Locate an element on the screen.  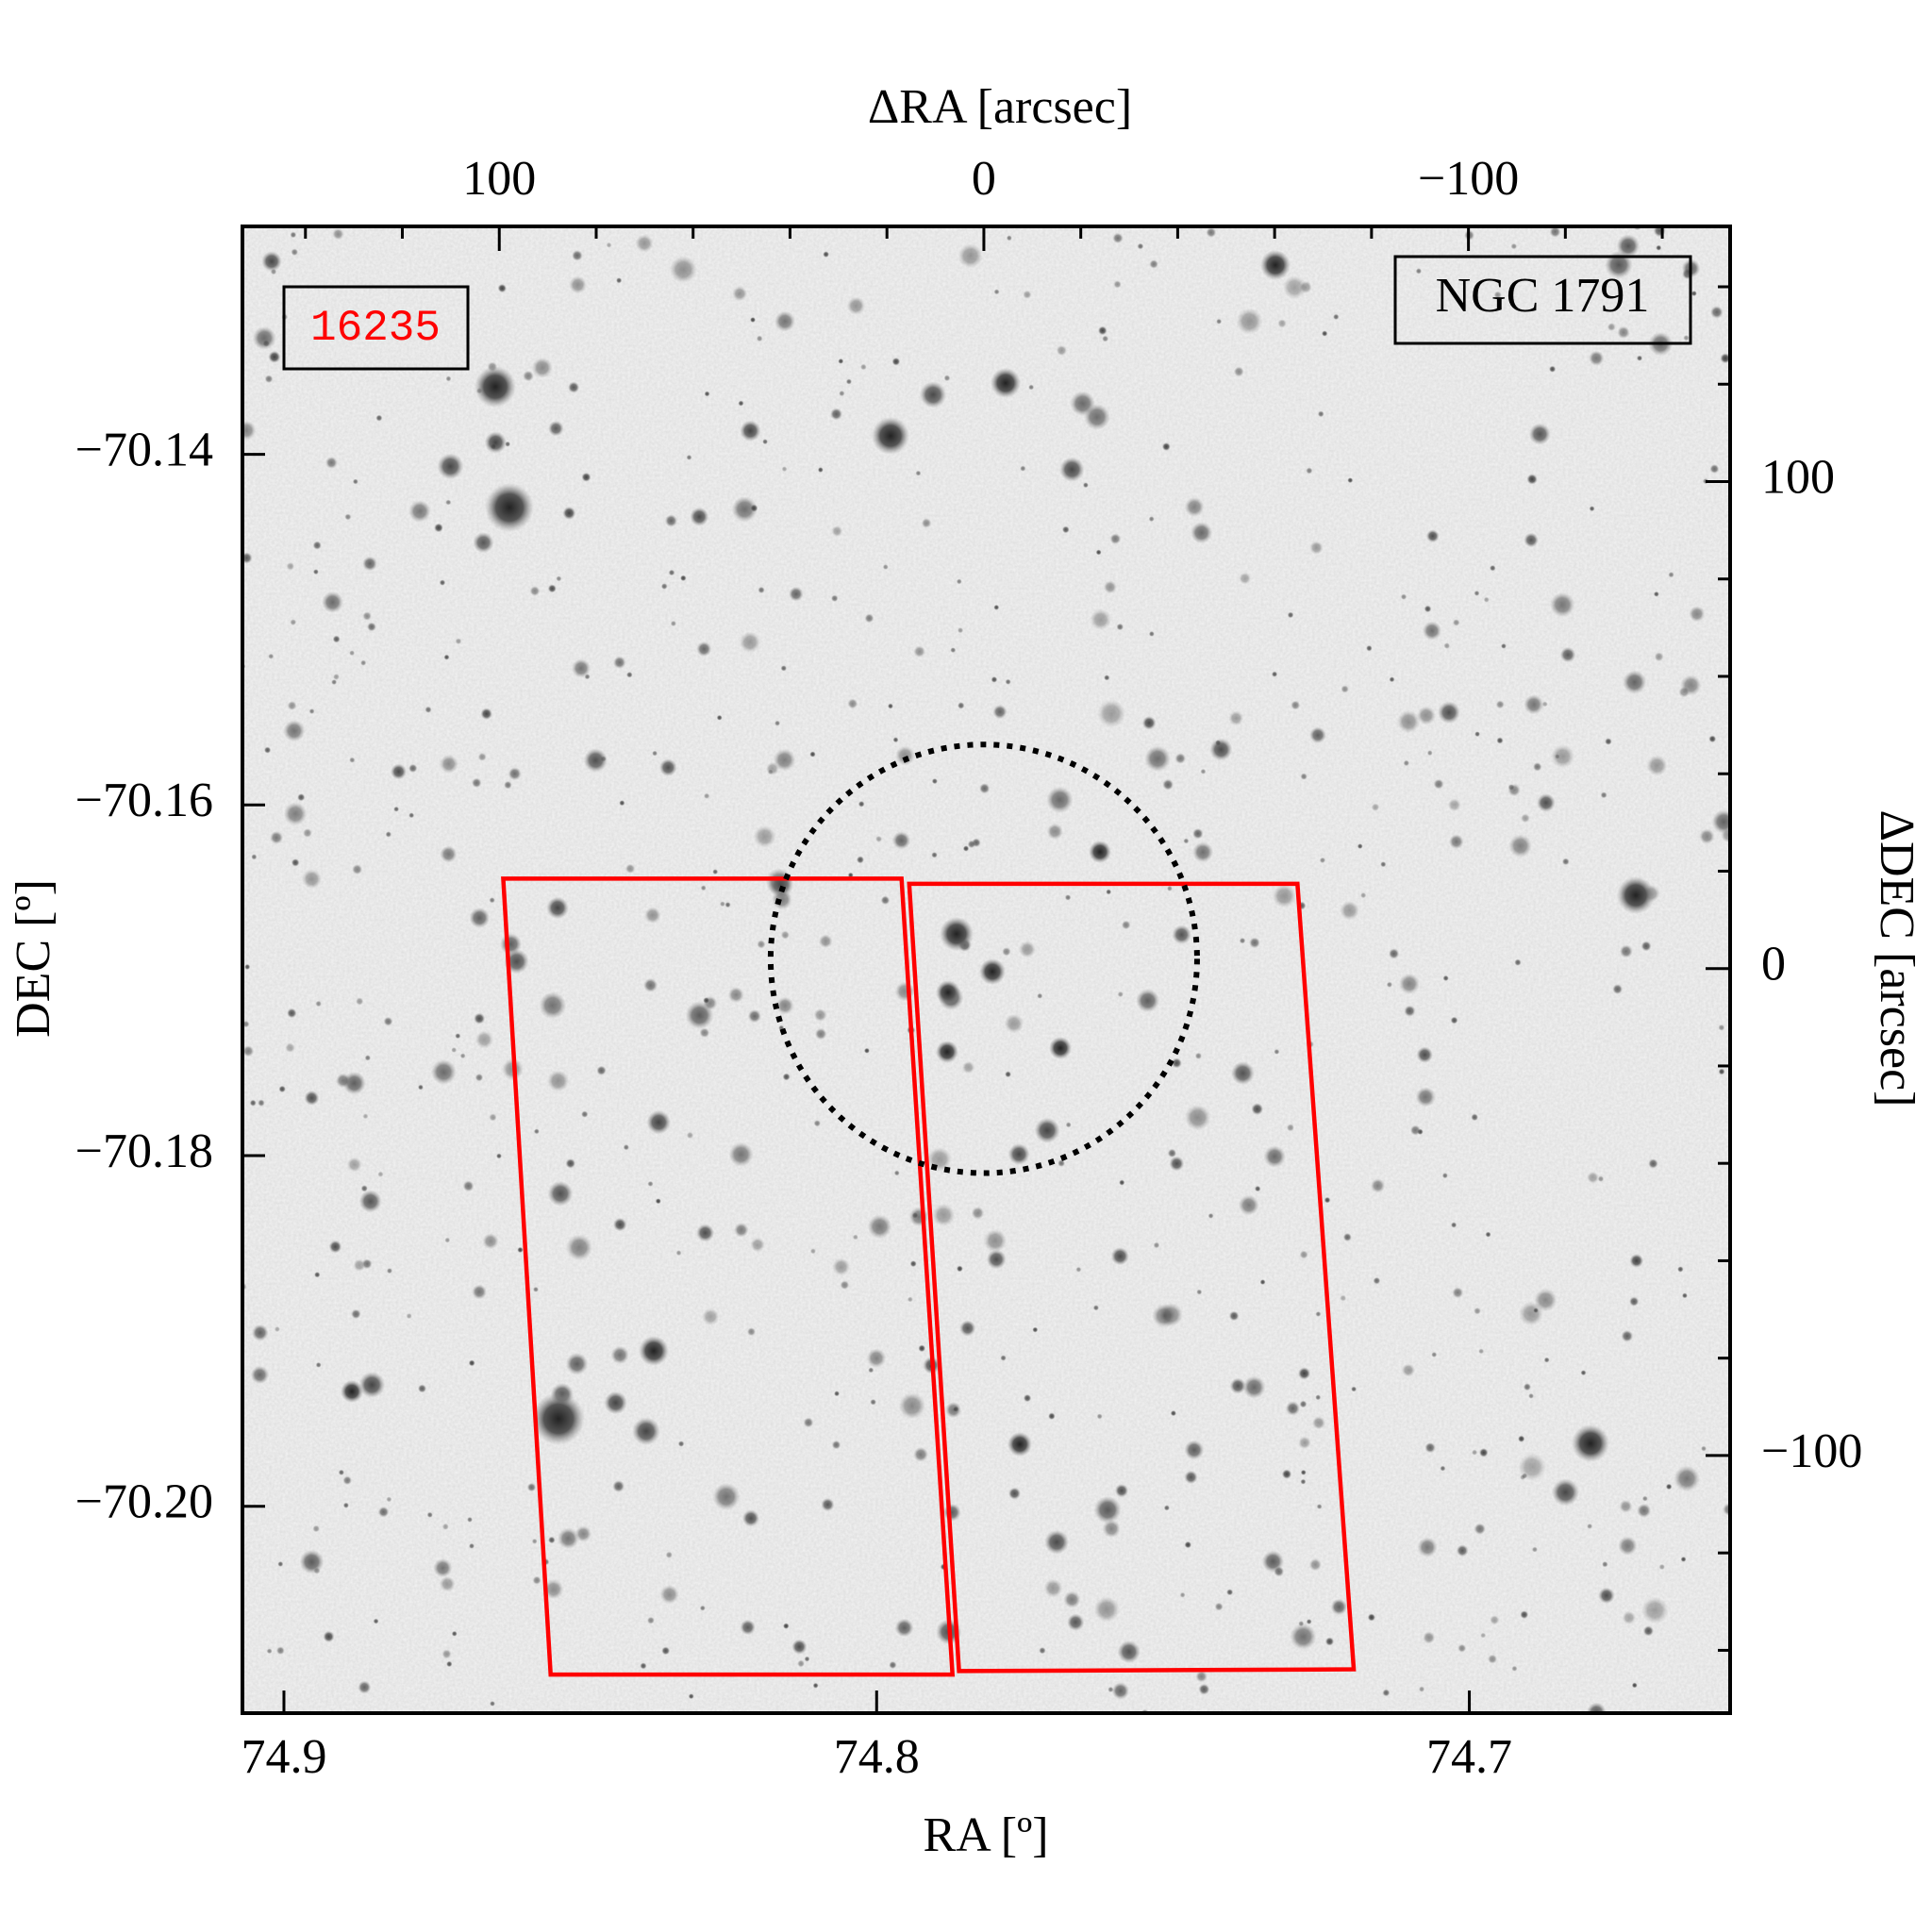
y-tick-label: −70.14 is located at coordinates (144, 451).